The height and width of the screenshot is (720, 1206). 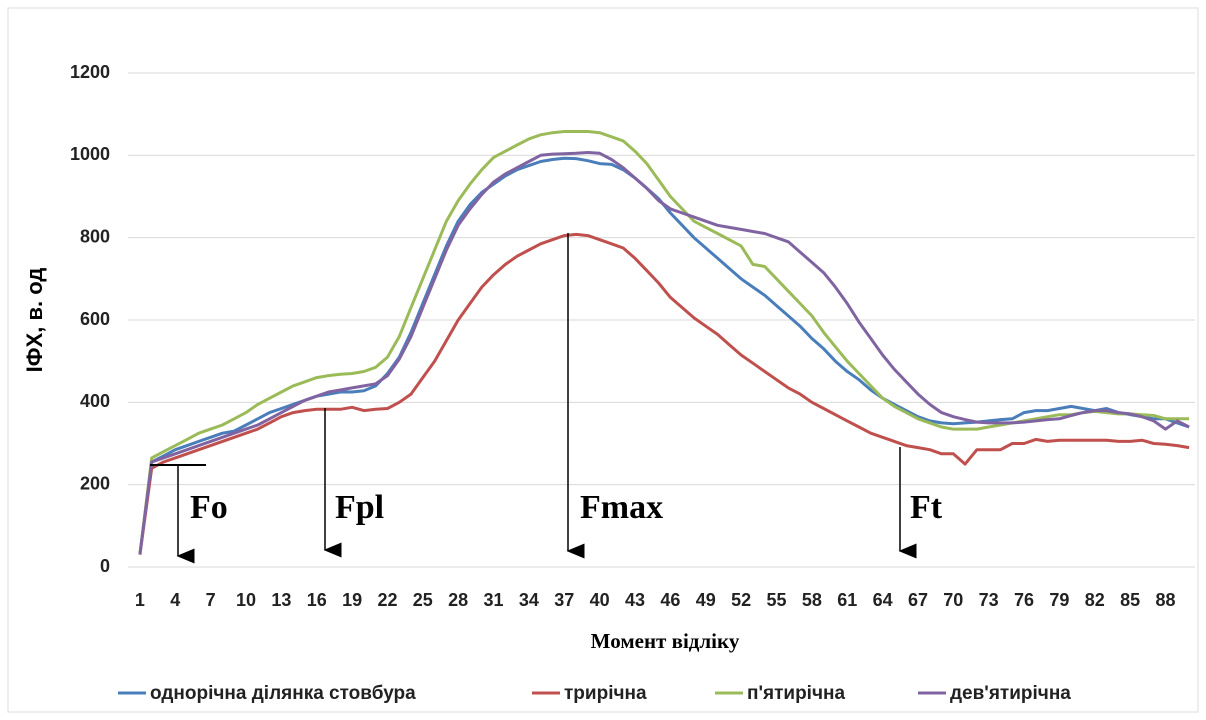 I want to click on x-tick-label: 40, so click(x=600, y=600).